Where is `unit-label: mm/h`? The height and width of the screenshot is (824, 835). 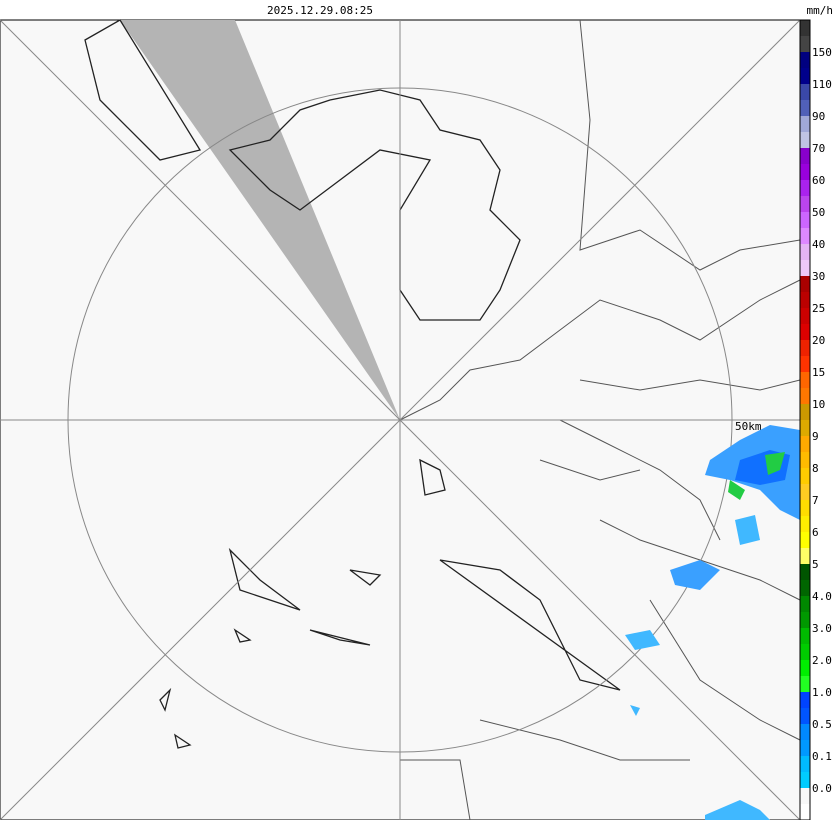 unit-label: mm/h is located at coordinates (820, 10).